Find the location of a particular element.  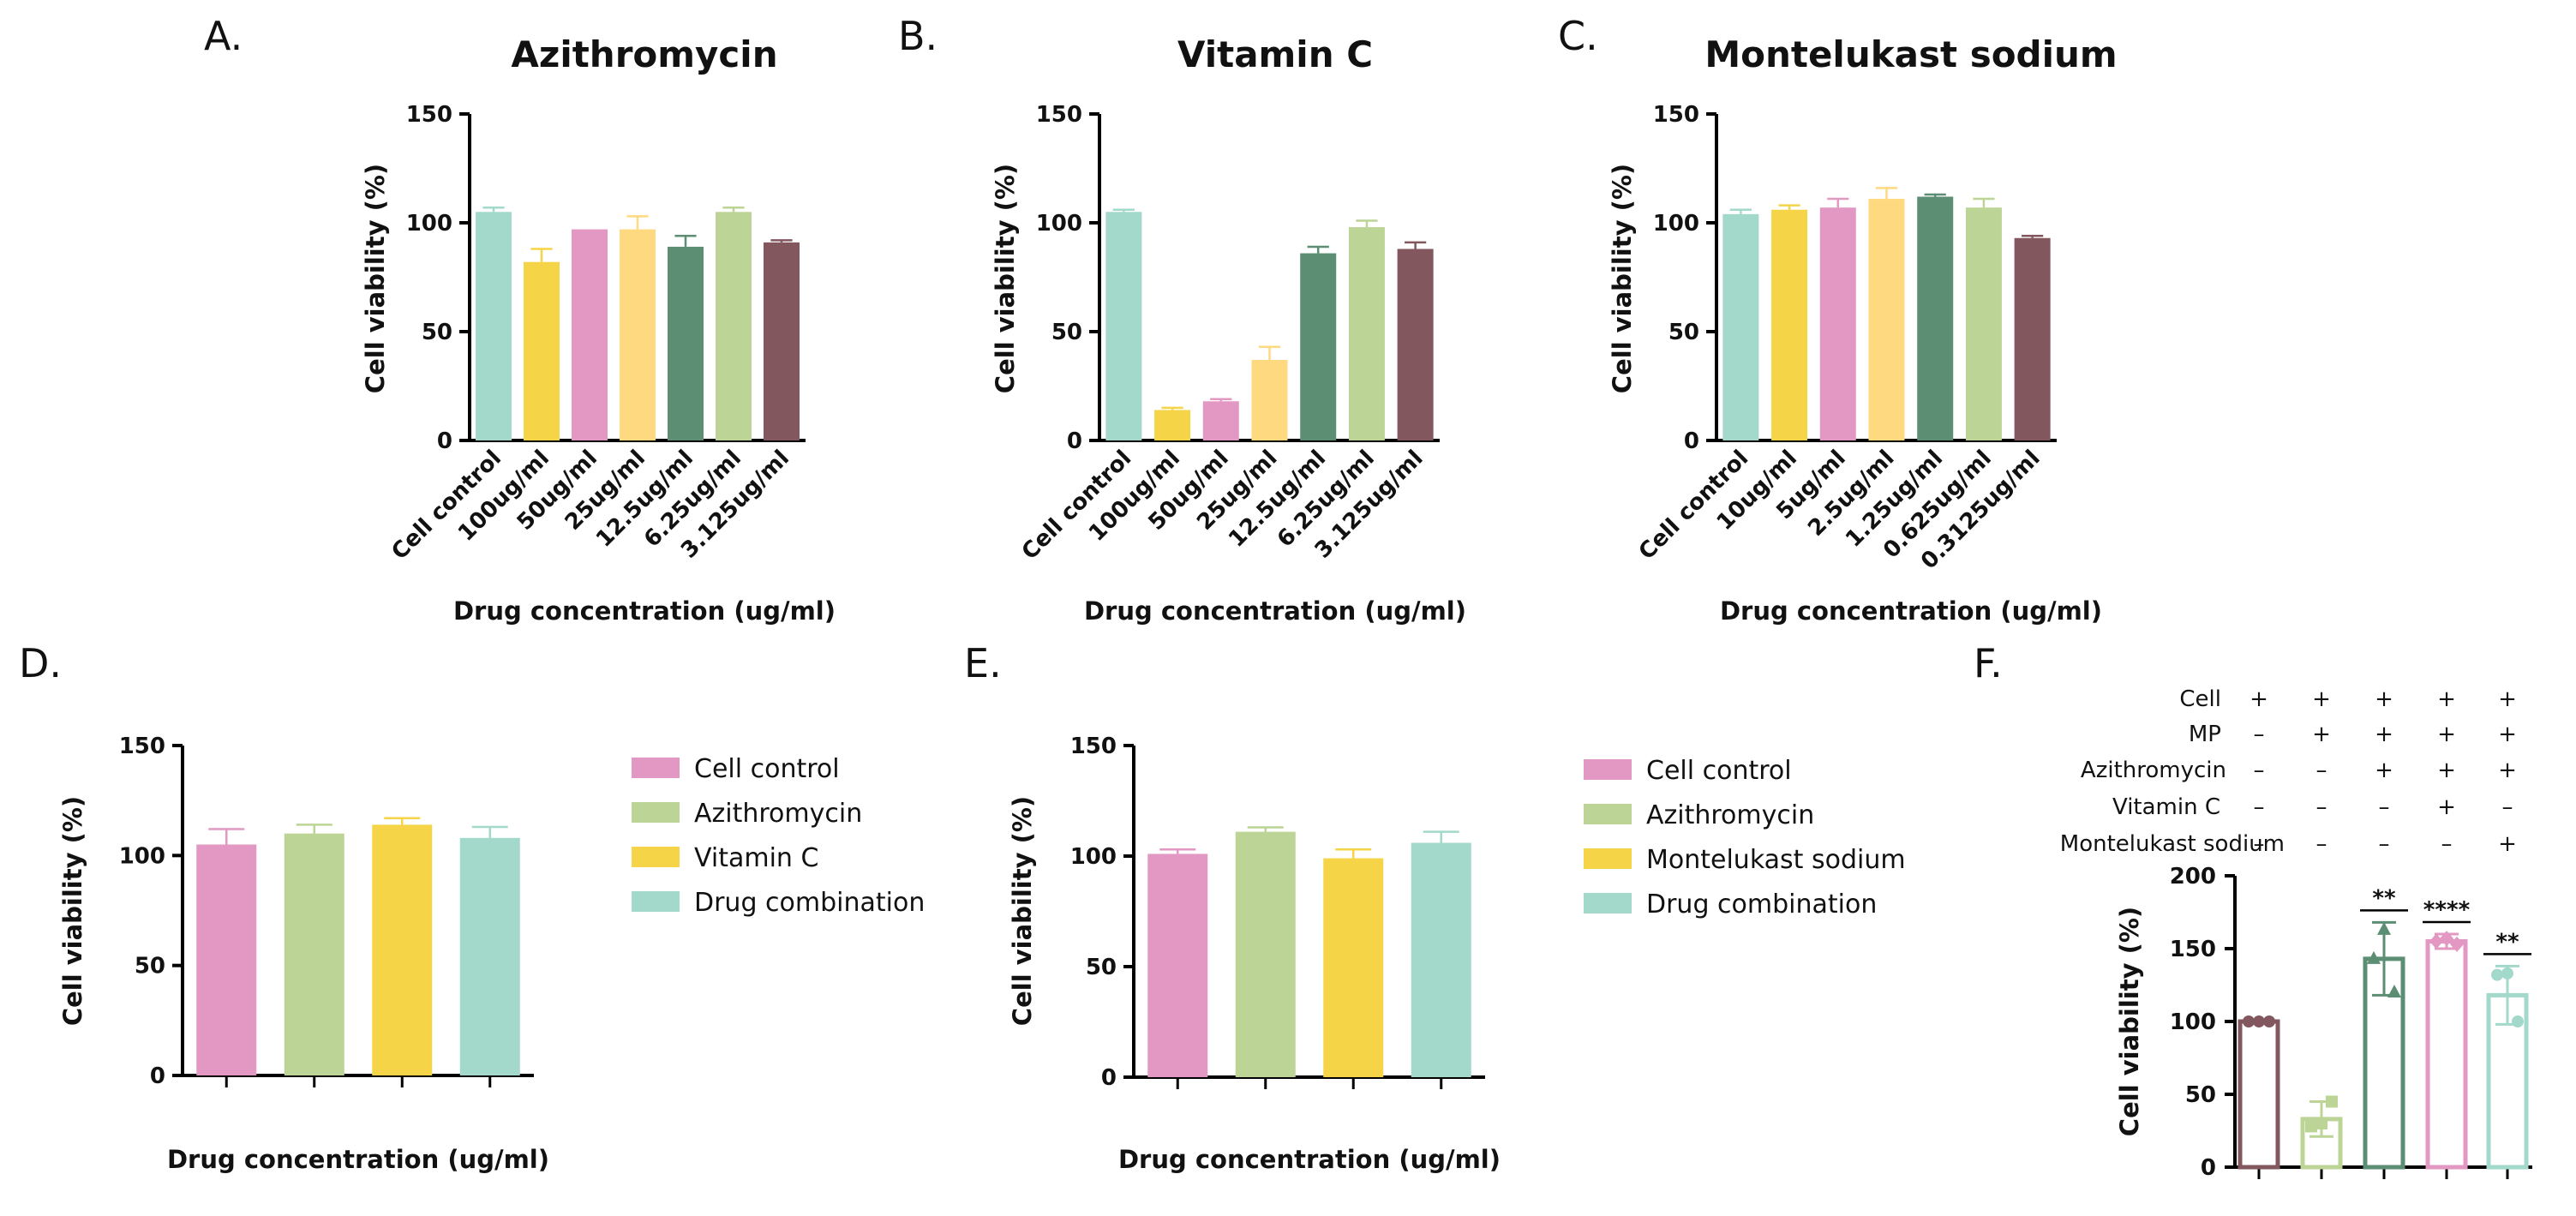

significance-label: **** is located at coordinates (2447, 910).